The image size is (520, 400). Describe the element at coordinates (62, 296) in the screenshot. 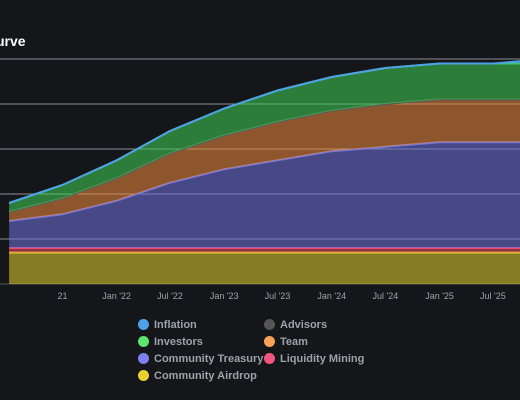

I see `x-tick-label: 21` at that location.